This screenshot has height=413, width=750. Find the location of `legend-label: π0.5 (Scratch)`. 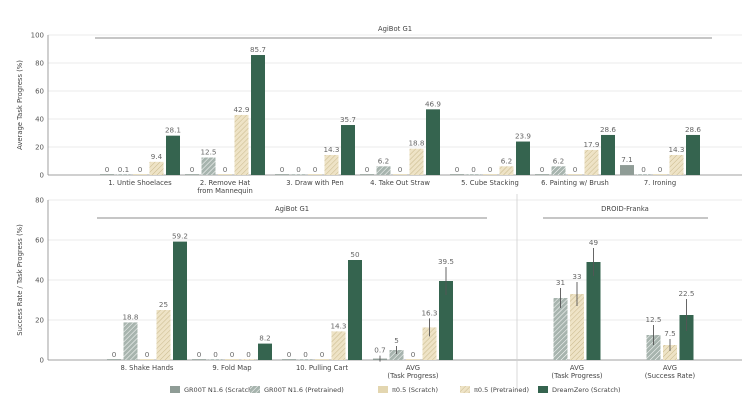

legend-label: π0.5 (Scratch) is located at coordinates (415, 390).